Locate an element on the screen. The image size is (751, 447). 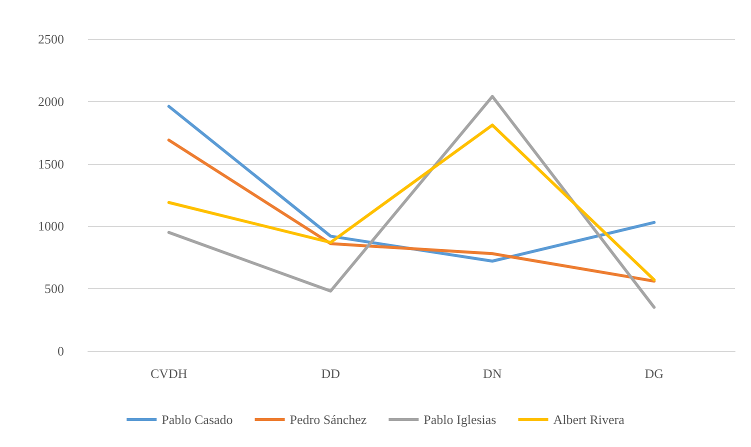
y-tick-label: 500 is located at coordinates (54, 288).